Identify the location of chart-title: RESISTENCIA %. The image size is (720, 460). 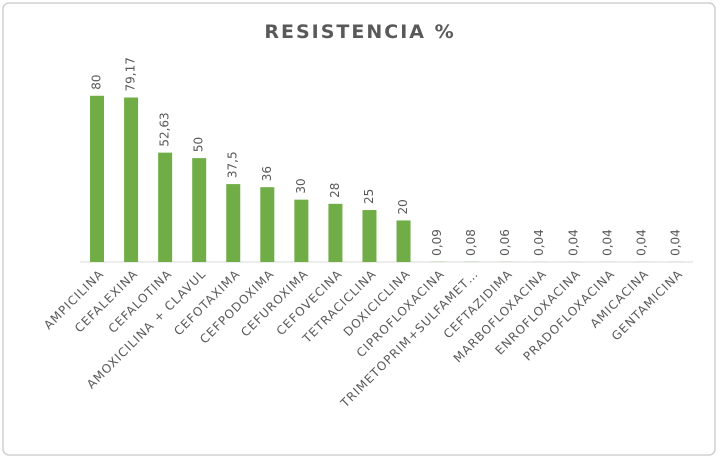
(359, 32).